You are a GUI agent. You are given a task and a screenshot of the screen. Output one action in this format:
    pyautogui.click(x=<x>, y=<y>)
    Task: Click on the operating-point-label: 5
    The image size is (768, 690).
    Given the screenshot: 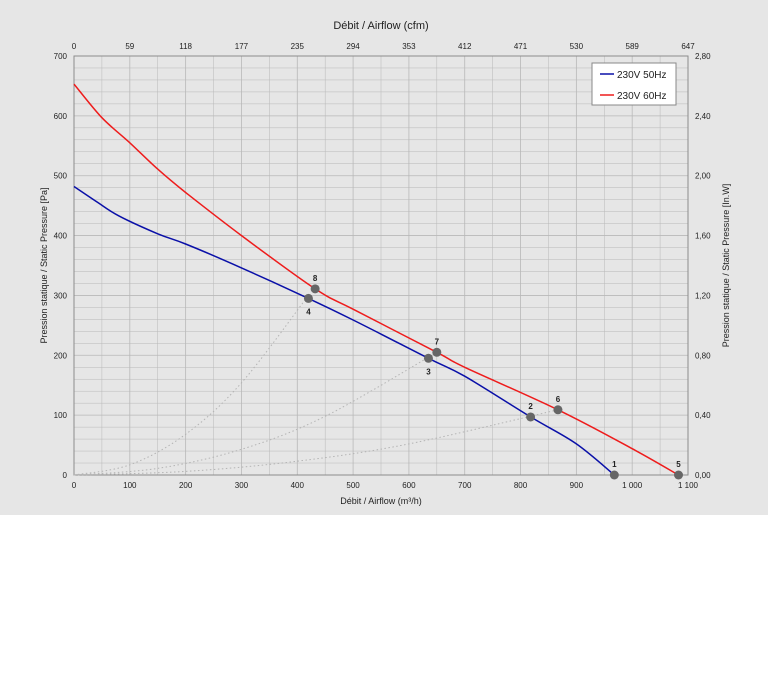 What is the action you would take?
    pyautogui.click(x=678, y=464)
    